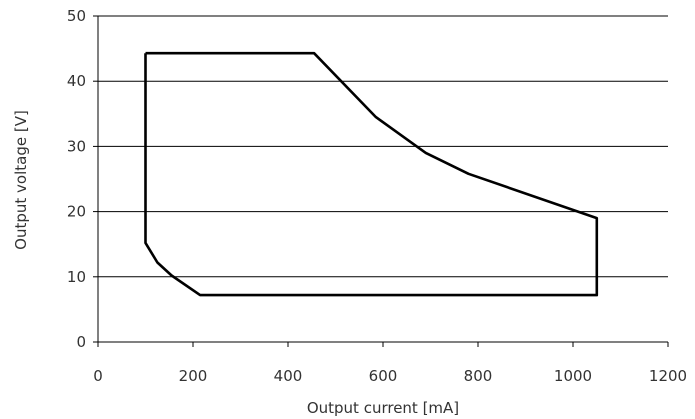 The width and height of the screenshot is (695, 419). Describe the element at coordinates (81, 342) in the screenshot. I see `y-tick-label-0: 0` at that location.